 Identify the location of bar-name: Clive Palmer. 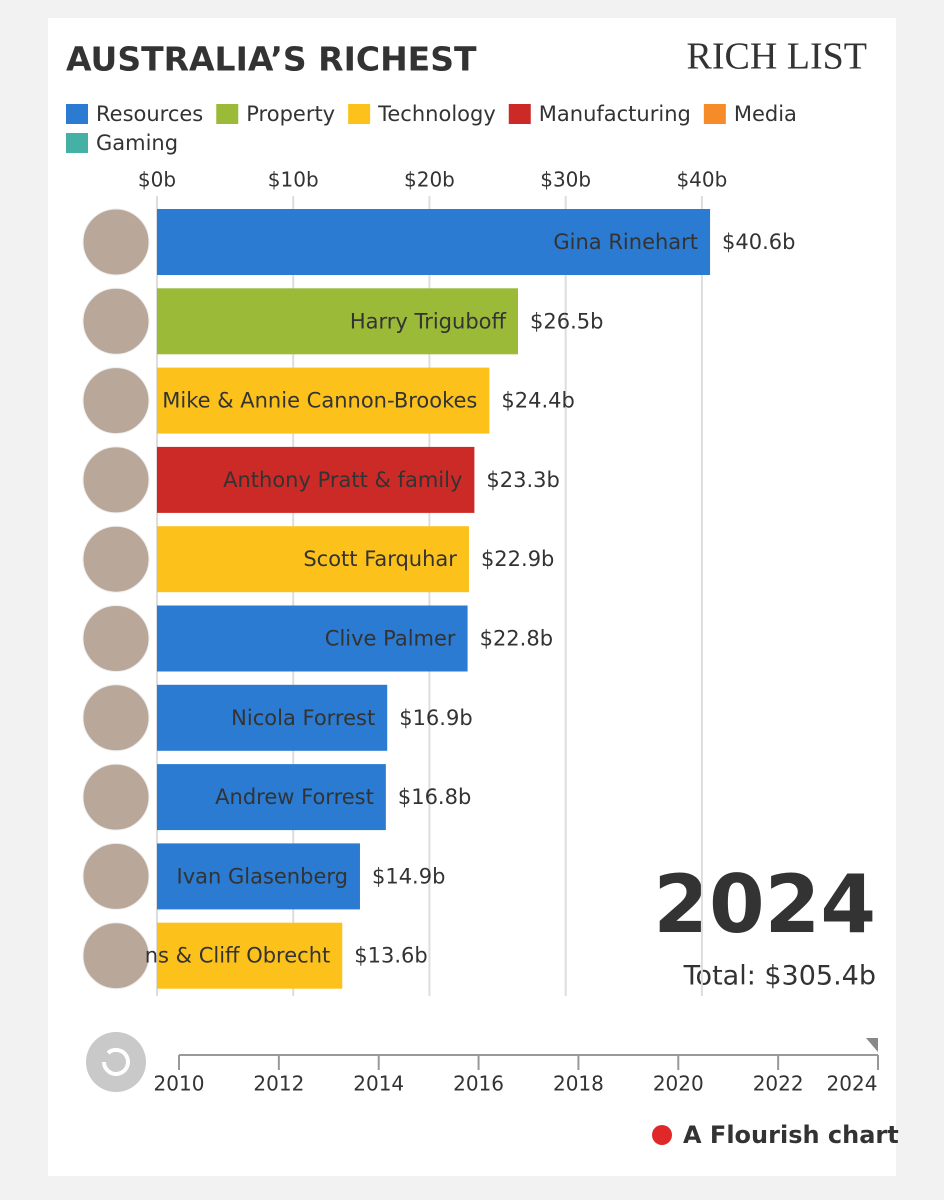
(390, 639).